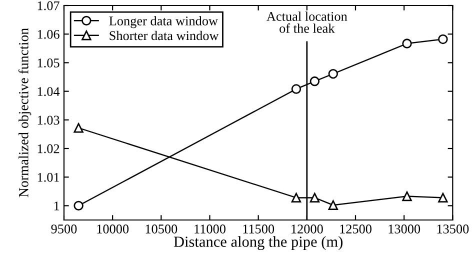 Image resolution: width=474 pixels, height=275 pixels. I want to click on x-tick-label: 13500, so click(453, 229).